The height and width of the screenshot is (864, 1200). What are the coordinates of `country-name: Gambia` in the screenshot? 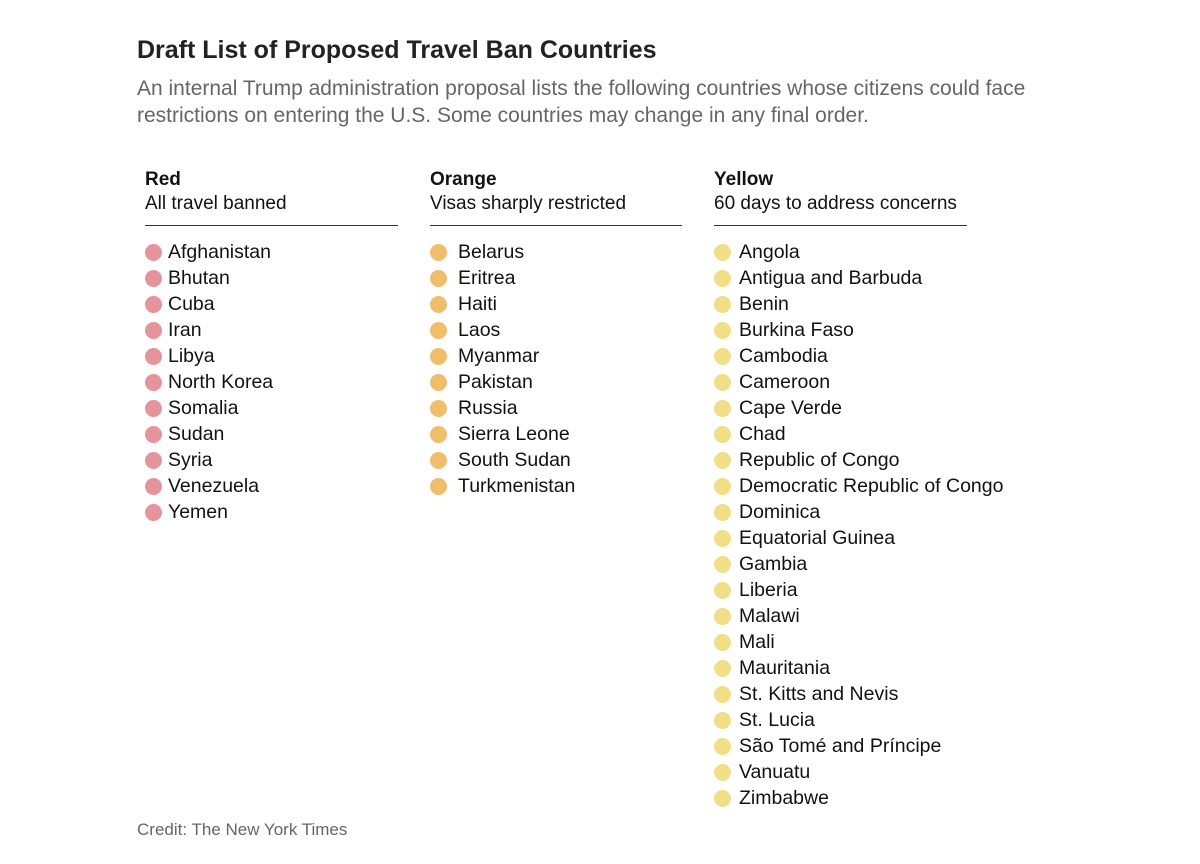 It's located at (773, 563).